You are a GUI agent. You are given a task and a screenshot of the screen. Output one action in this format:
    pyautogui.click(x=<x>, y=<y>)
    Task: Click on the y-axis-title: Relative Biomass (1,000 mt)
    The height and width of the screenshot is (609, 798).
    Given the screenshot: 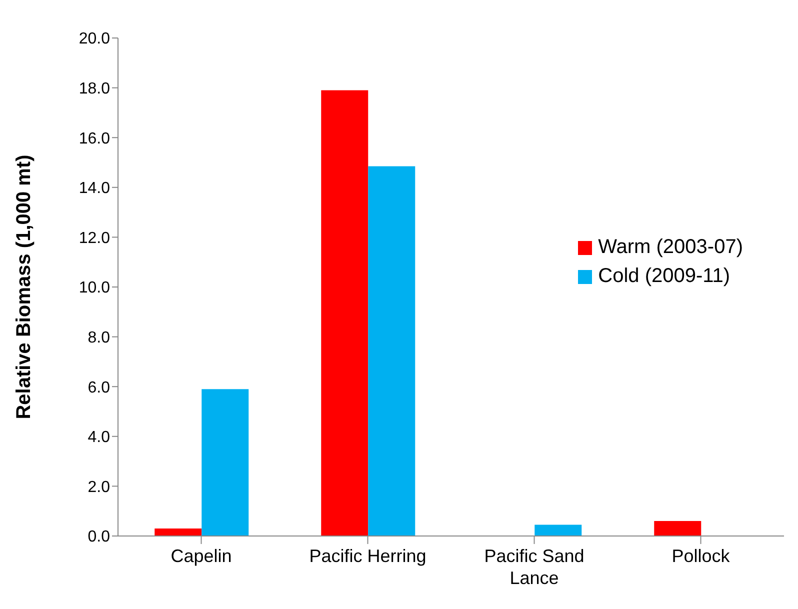 What is the action you would take?
    pyautogui.click(x=24, y=287)
    